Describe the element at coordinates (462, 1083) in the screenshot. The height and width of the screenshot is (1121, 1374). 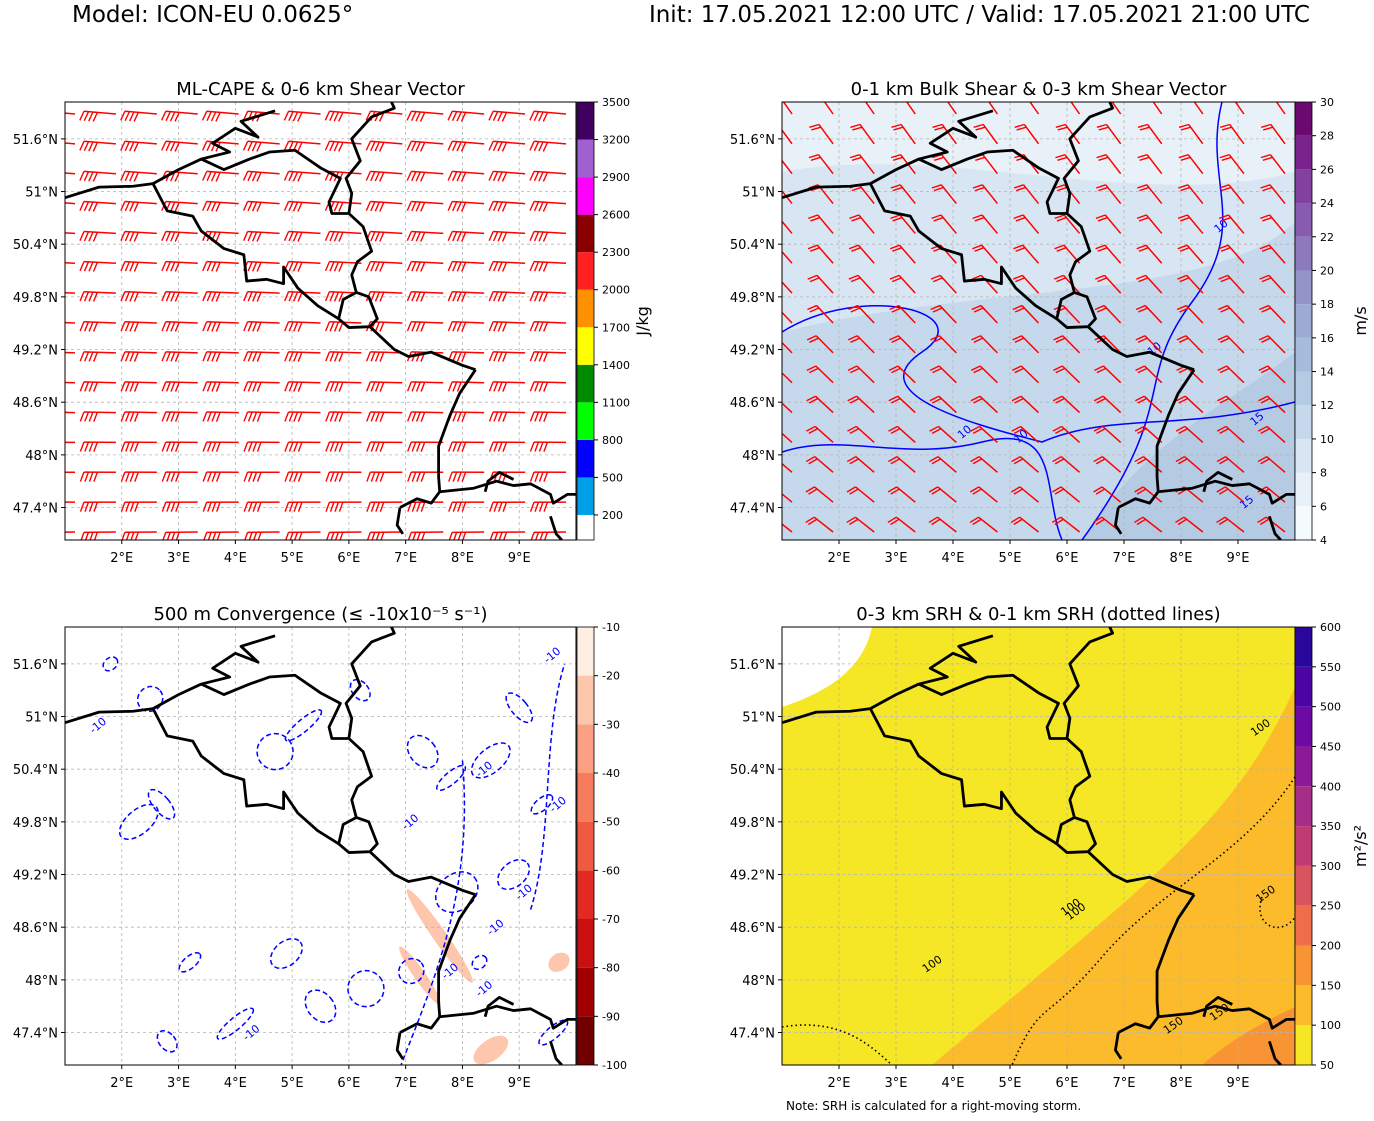
I see `lon-tick-label: 8°E` at that location.